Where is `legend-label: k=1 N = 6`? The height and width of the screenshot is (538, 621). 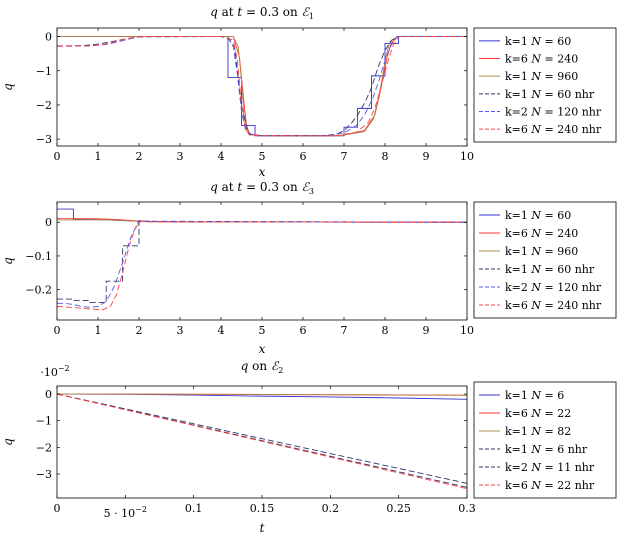
legend-label: k=1 N = 6 is located at coordinates (534, 395).